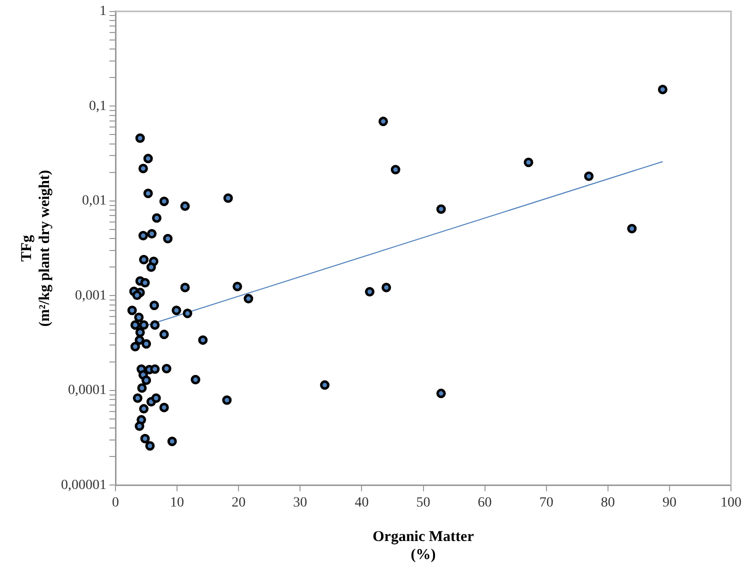 This screenshot has height=570, width=745. I want to click on y-tick-label: 0,00001, so click(83, 485).